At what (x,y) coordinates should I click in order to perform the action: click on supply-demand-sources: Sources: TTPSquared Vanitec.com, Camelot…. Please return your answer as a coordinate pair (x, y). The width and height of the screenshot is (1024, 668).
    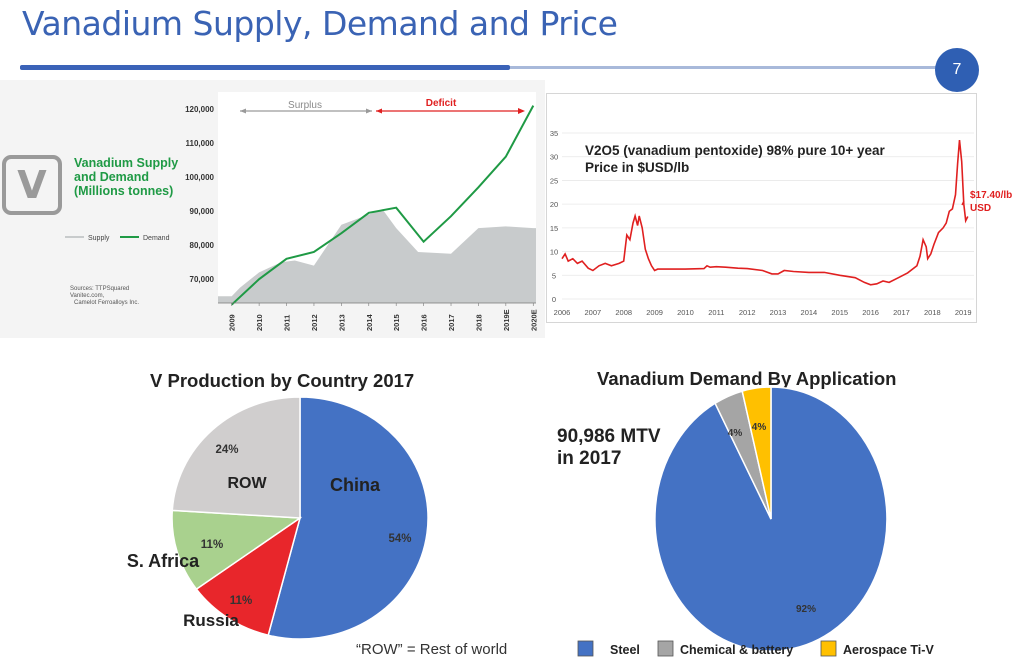
    Looking at the image, I should click on (104, 296).